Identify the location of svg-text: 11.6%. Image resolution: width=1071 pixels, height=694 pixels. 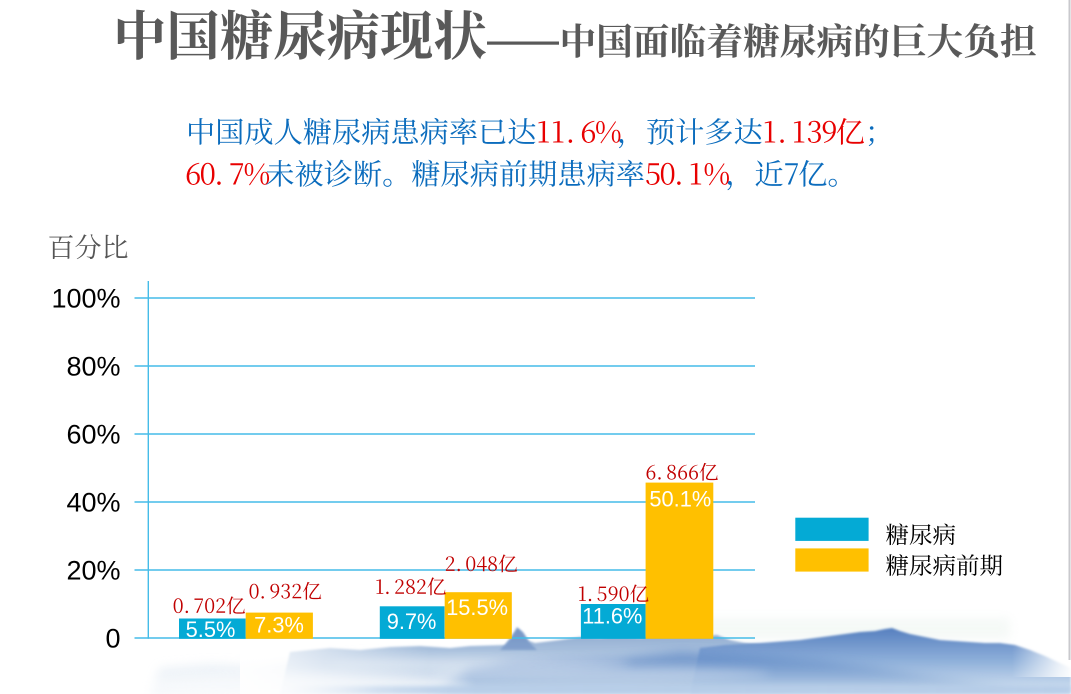
(612, 615).